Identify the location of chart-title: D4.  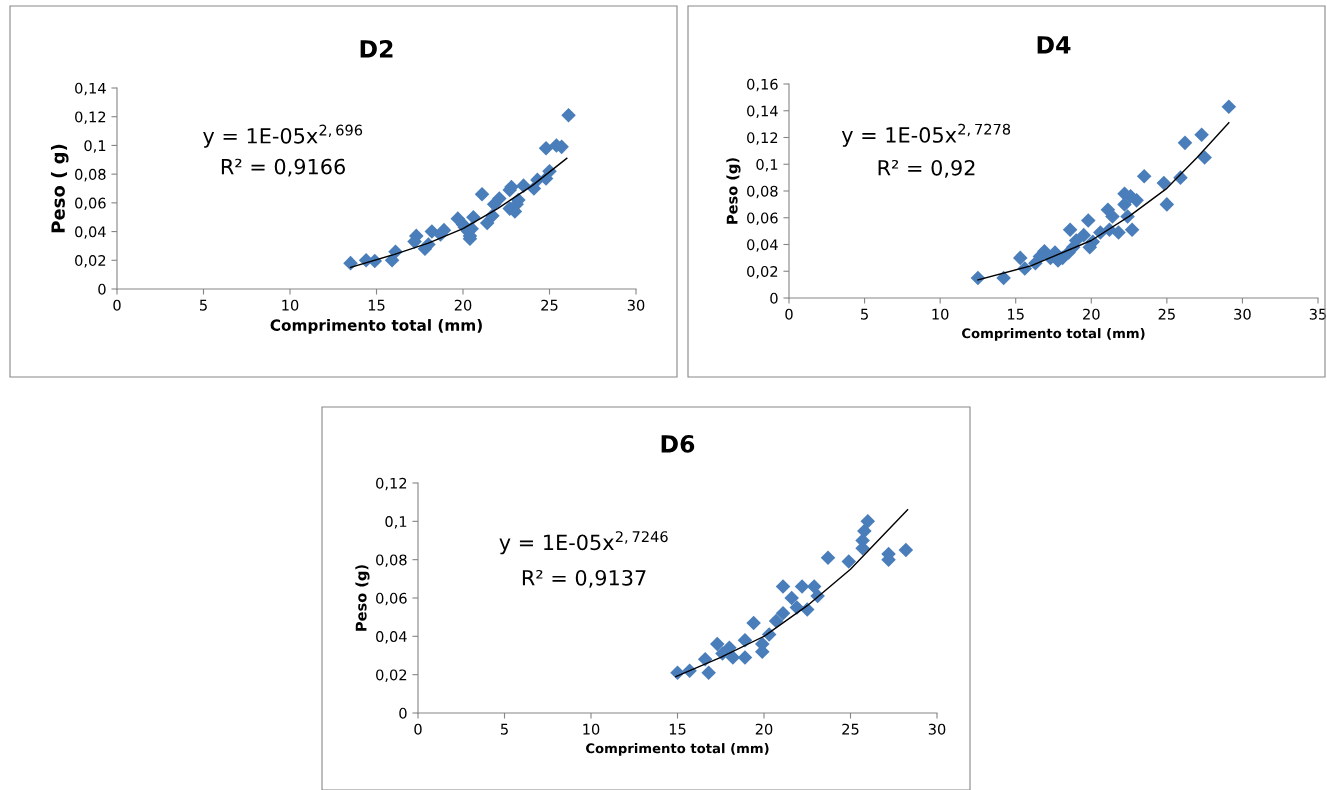
(1054, 45).